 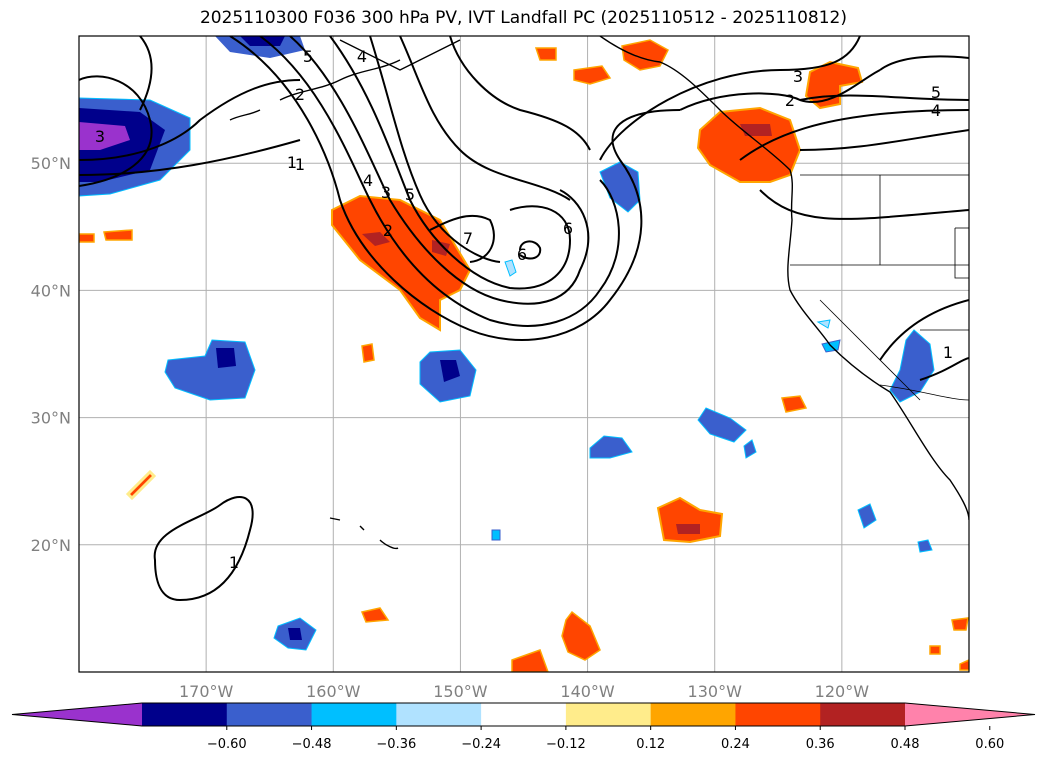 What do you see at coordinates (312, 744) in the screenshot?
I see `colorbar-tick-label: −0.48` at bounding box center [312, 744].